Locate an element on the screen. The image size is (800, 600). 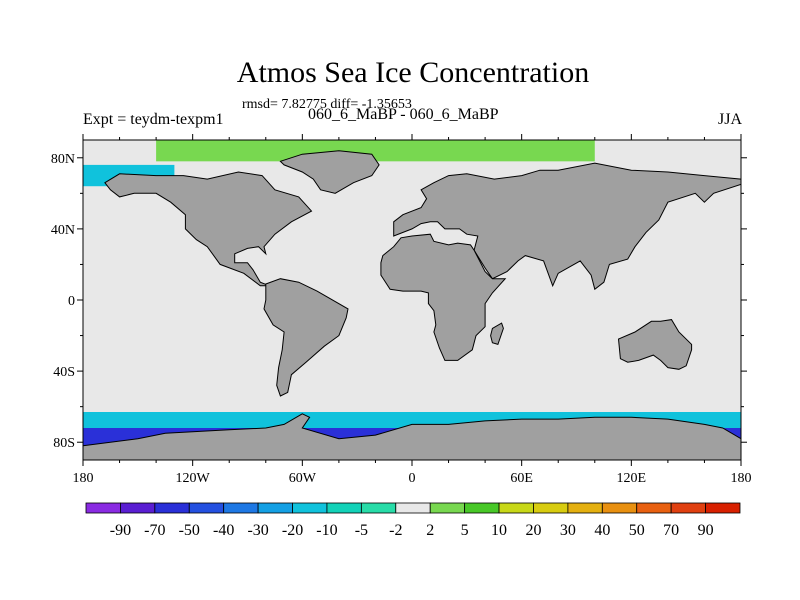
stats-text: rmsd= 7.82775 diff= -1.35653 is located at coordinates (327, 104).